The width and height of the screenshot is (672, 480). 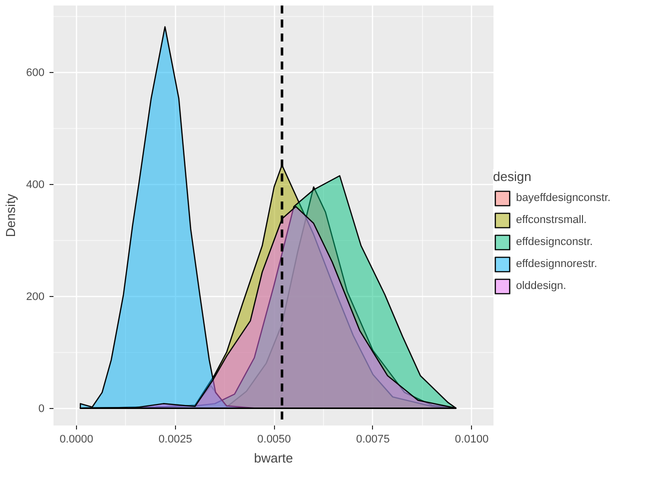 What do you see at coordinates (41, 409) in the screenshot?
I see `y-tick-label: 0` at bounding box center [41, 409].